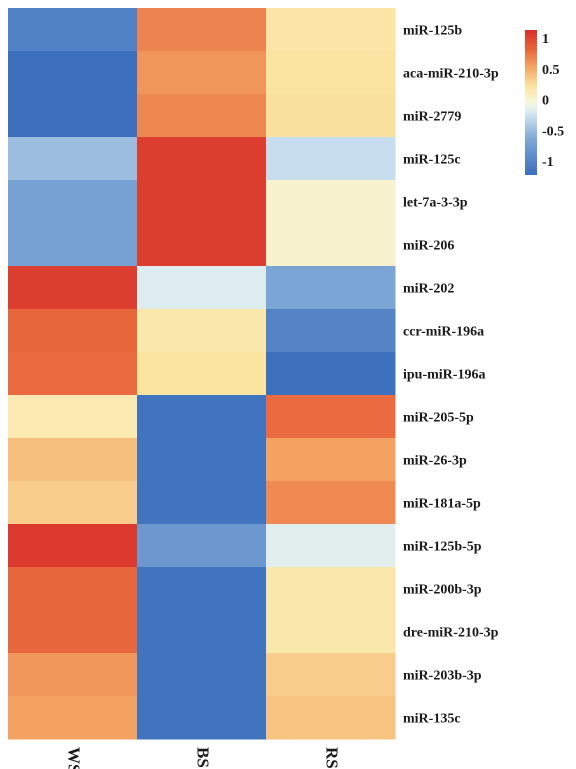 Image resolution: width=576 pixels, height=769 pixels. I want to click on row-label: miR-125c, so click(432, 160).